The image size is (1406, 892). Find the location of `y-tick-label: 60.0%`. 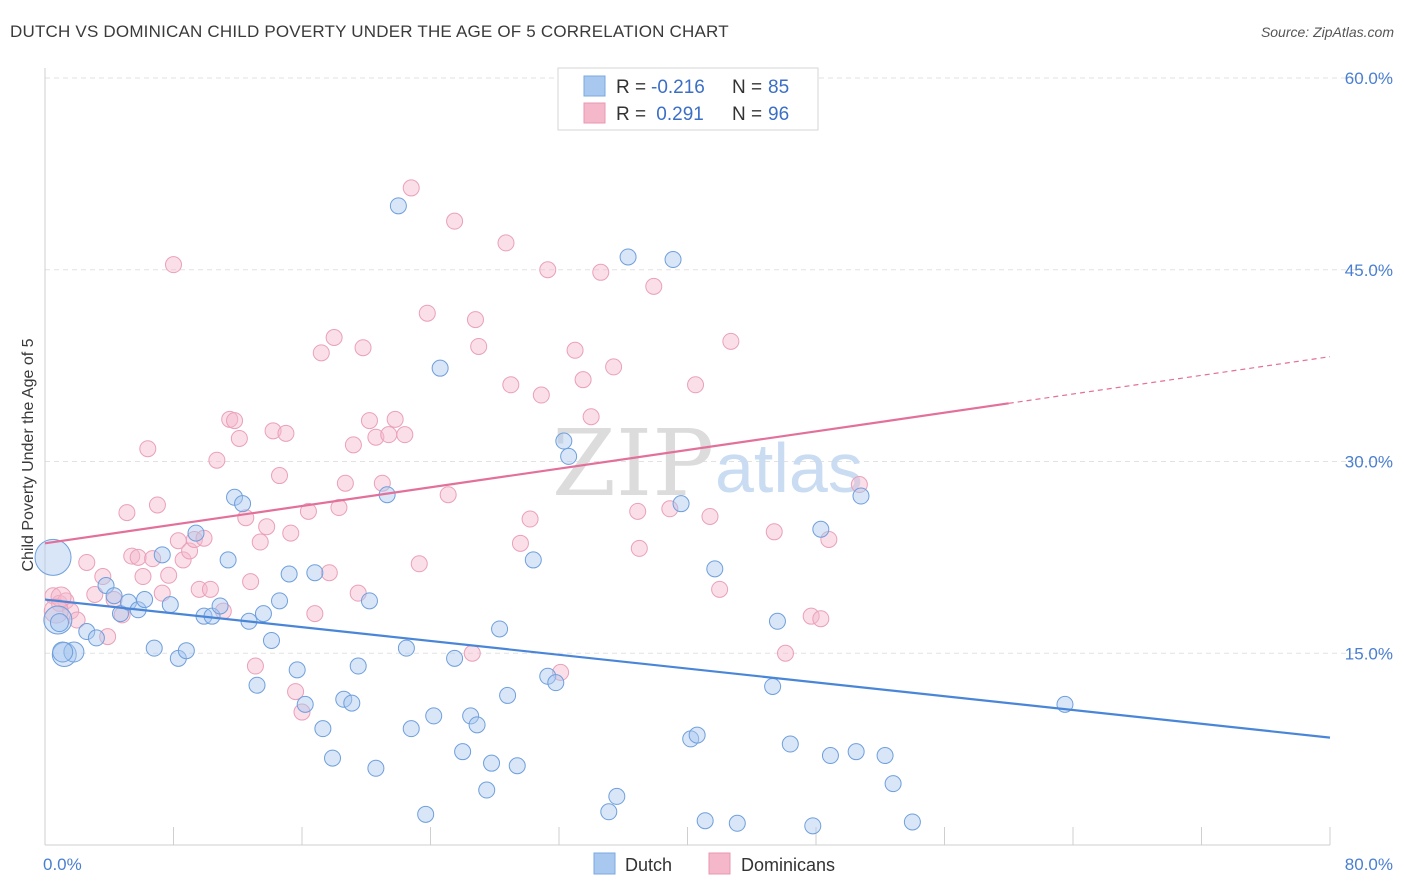

y-tick-label: 60.0% is located at coordinates (1369, 78).